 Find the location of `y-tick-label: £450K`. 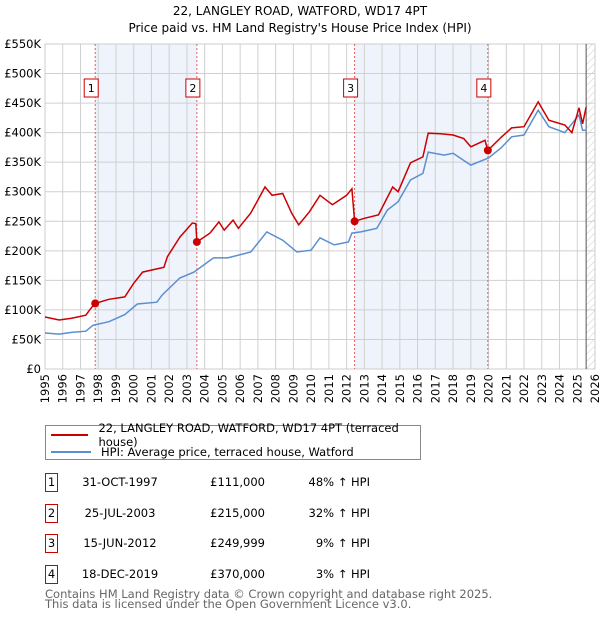

y-tick-label: £450K is located at coordinates (22, 103).